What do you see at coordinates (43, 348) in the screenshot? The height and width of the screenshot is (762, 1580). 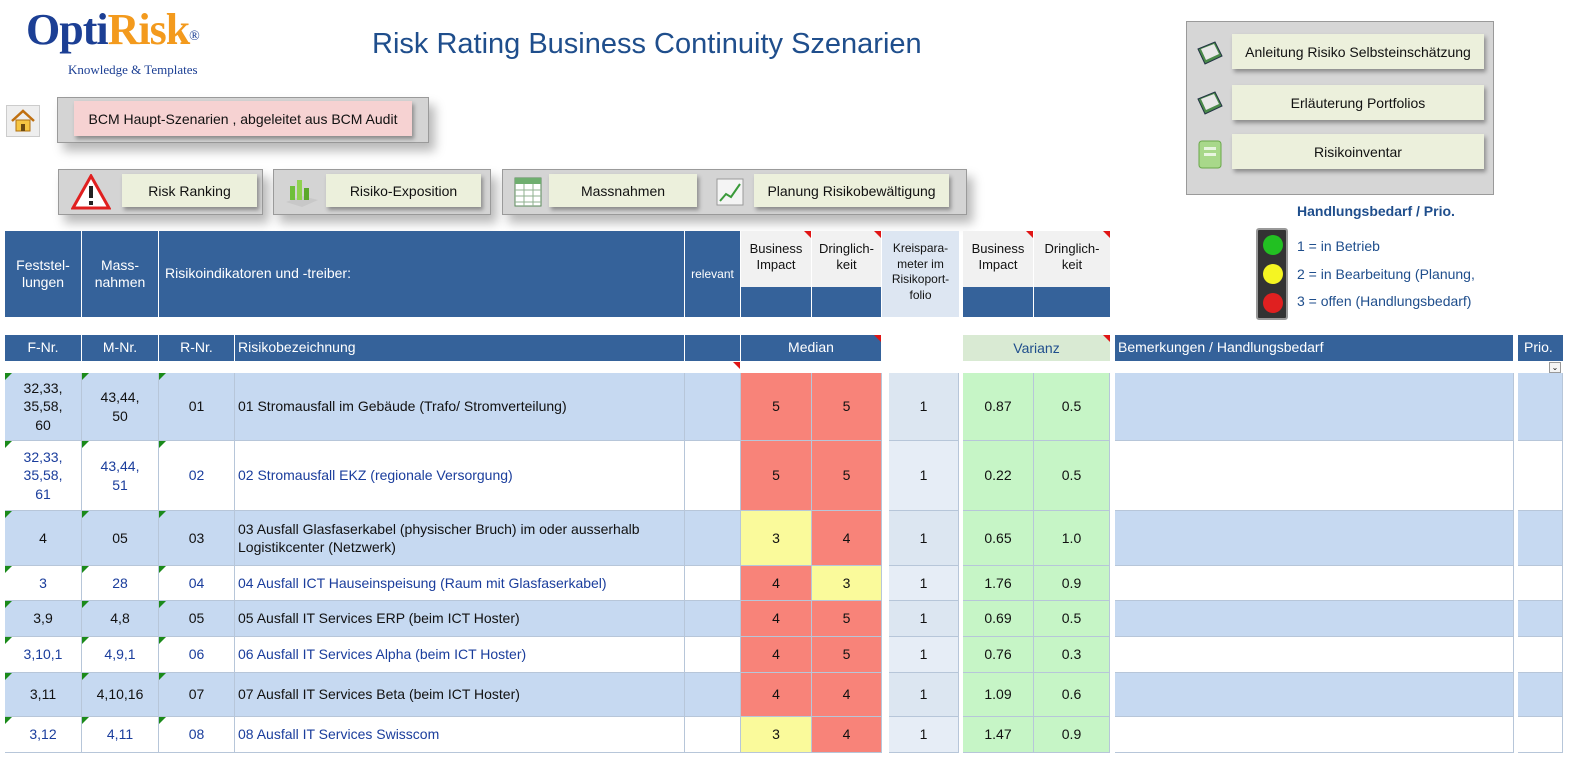 I see `col-f-nr: F-Nr.` at bounding box center [43, 348].